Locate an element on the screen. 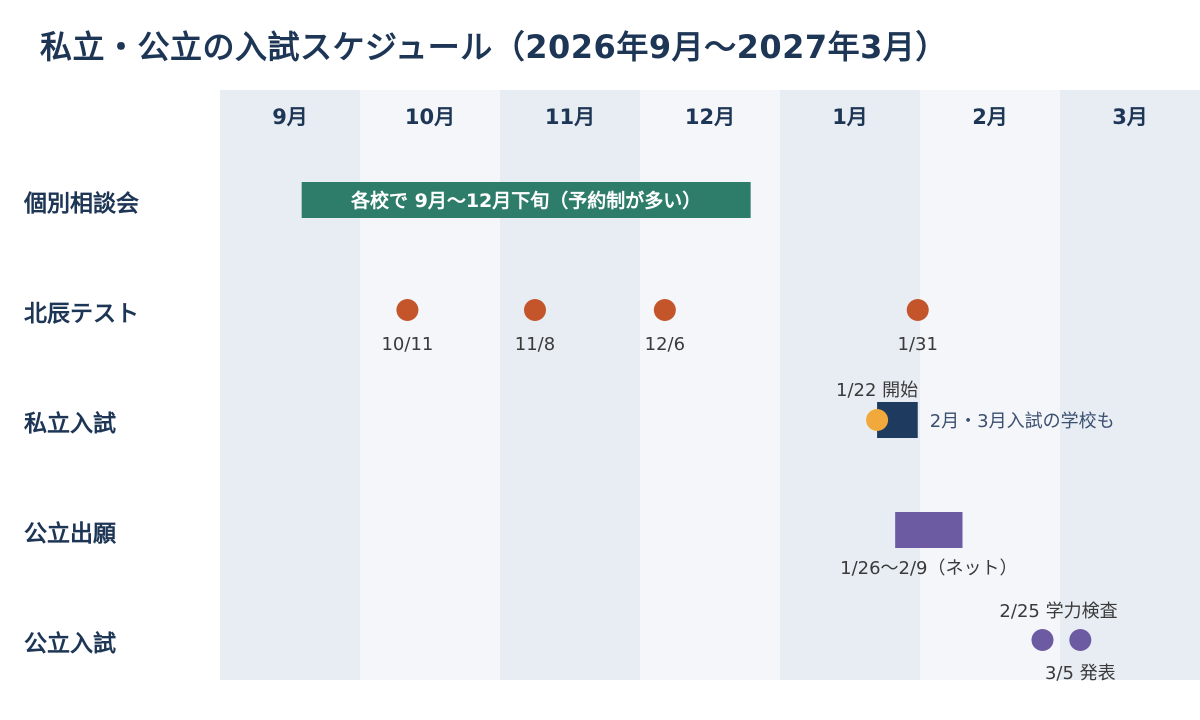 Image resolution: width=1200 pixels, height=720 pixels. month-label: 9月 is located at coordinates (290, 117).